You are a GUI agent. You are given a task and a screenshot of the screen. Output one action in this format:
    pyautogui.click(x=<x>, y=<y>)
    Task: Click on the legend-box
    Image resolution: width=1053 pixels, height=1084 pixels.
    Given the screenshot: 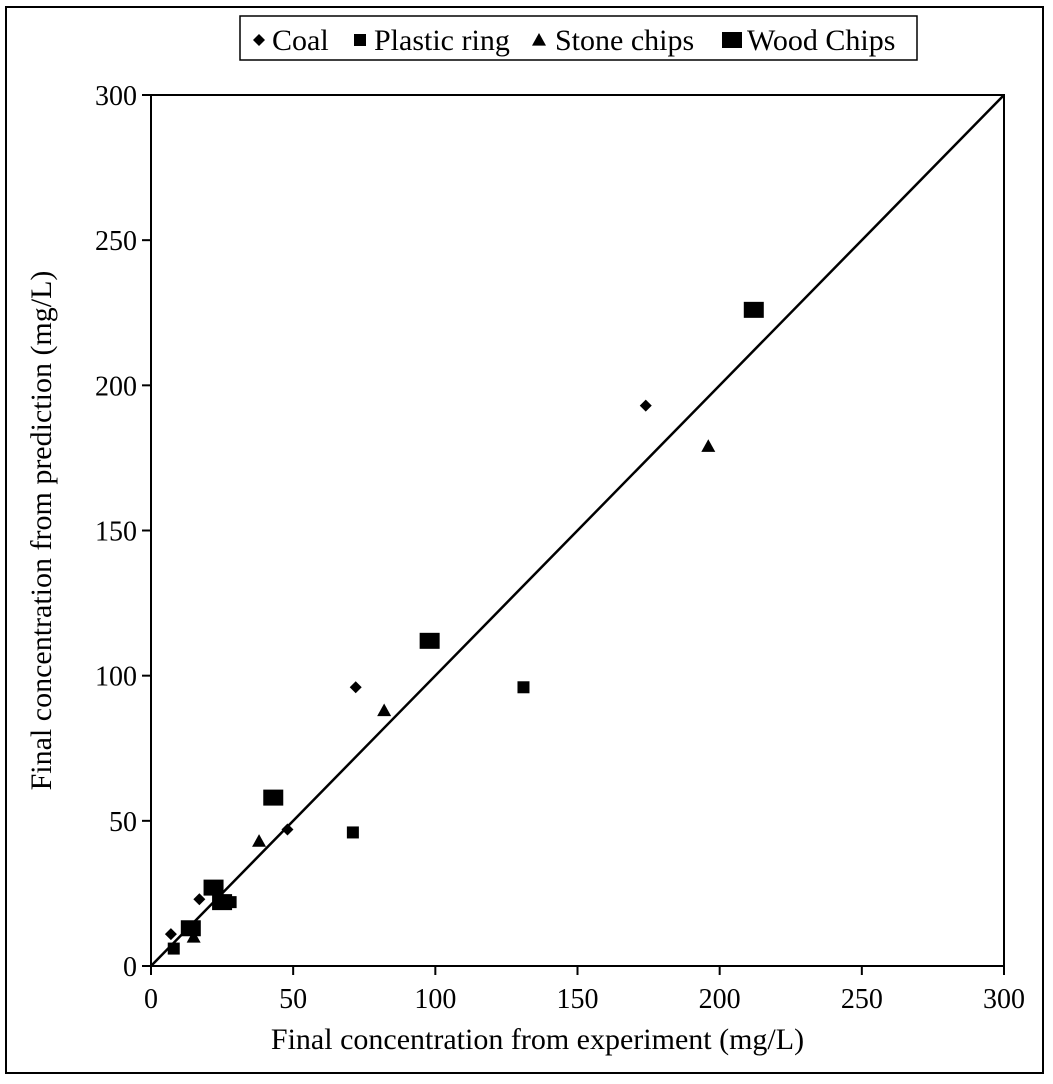 What is the action you would take?
    pyautogui.click(x=578, y=38)
    